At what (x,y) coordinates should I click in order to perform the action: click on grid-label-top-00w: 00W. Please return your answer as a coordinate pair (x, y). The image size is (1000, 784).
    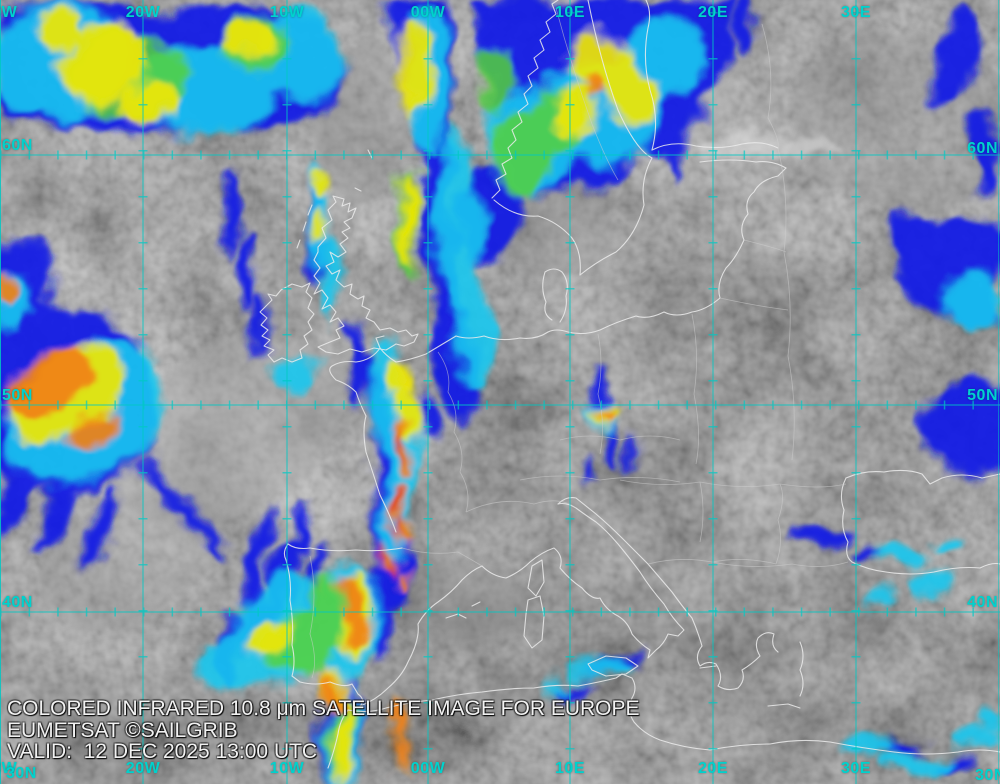
    Looking at the image, I should click on (428, 12).